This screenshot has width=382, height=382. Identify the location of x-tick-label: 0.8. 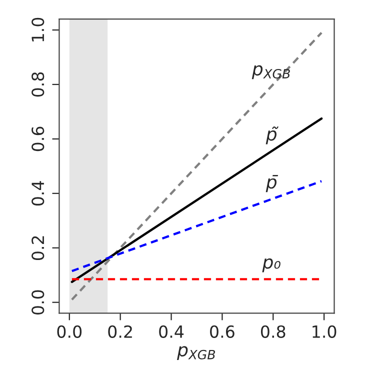
(273, 331).